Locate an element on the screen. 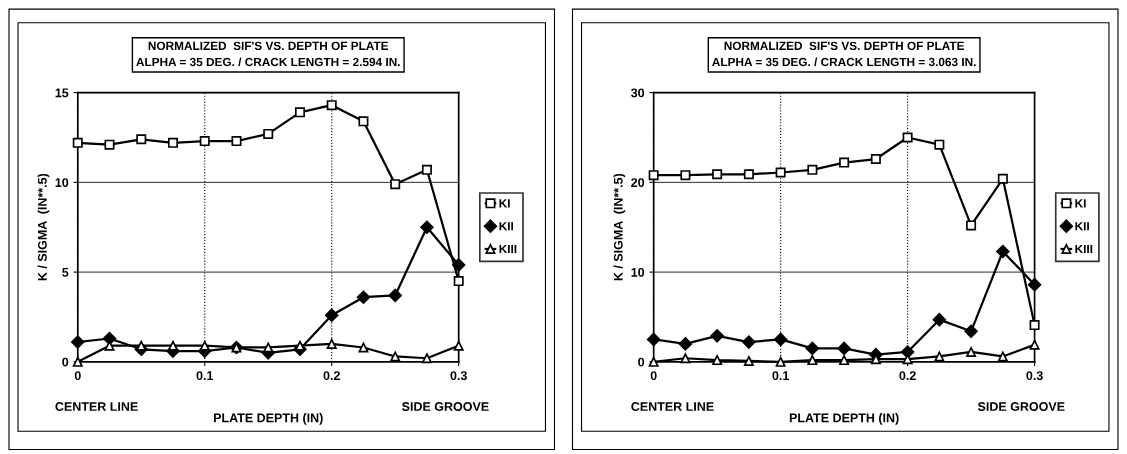 Image resolution: width=1127 pixels, height=454 pixels. y-tick-label: 15 is located at coordinates (62, 93).